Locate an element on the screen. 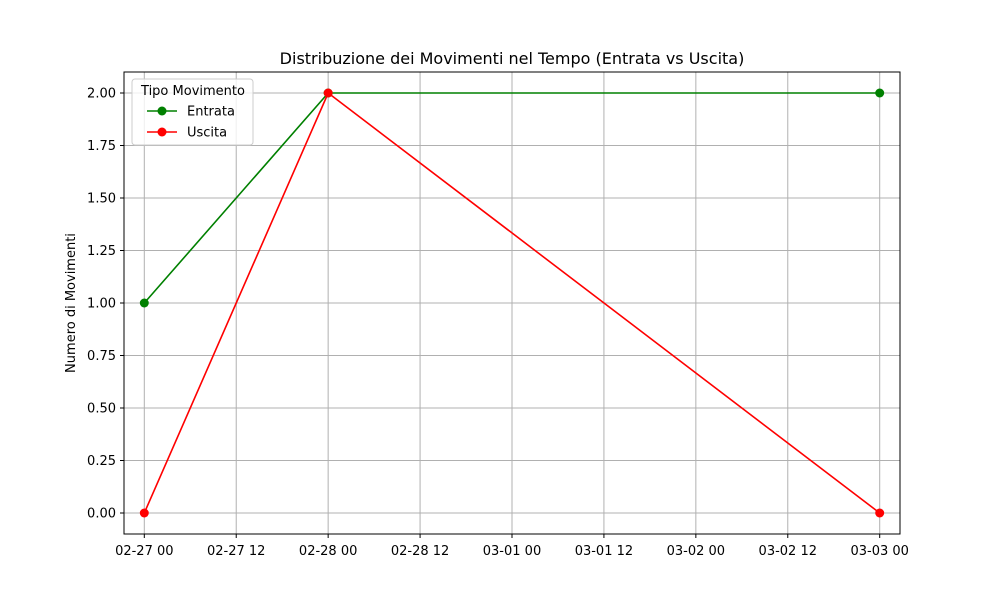  legend-label-entrata: Entrata is located at coordinates (211, 112).